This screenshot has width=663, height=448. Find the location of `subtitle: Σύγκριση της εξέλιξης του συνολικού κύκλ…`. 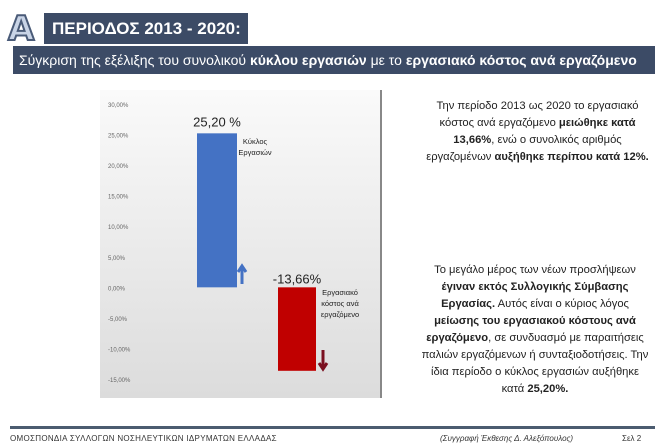

subtitle: Σύγκριση της εξέλιξης του συνολικού κύκλ… is located at coordinates (334, 60).